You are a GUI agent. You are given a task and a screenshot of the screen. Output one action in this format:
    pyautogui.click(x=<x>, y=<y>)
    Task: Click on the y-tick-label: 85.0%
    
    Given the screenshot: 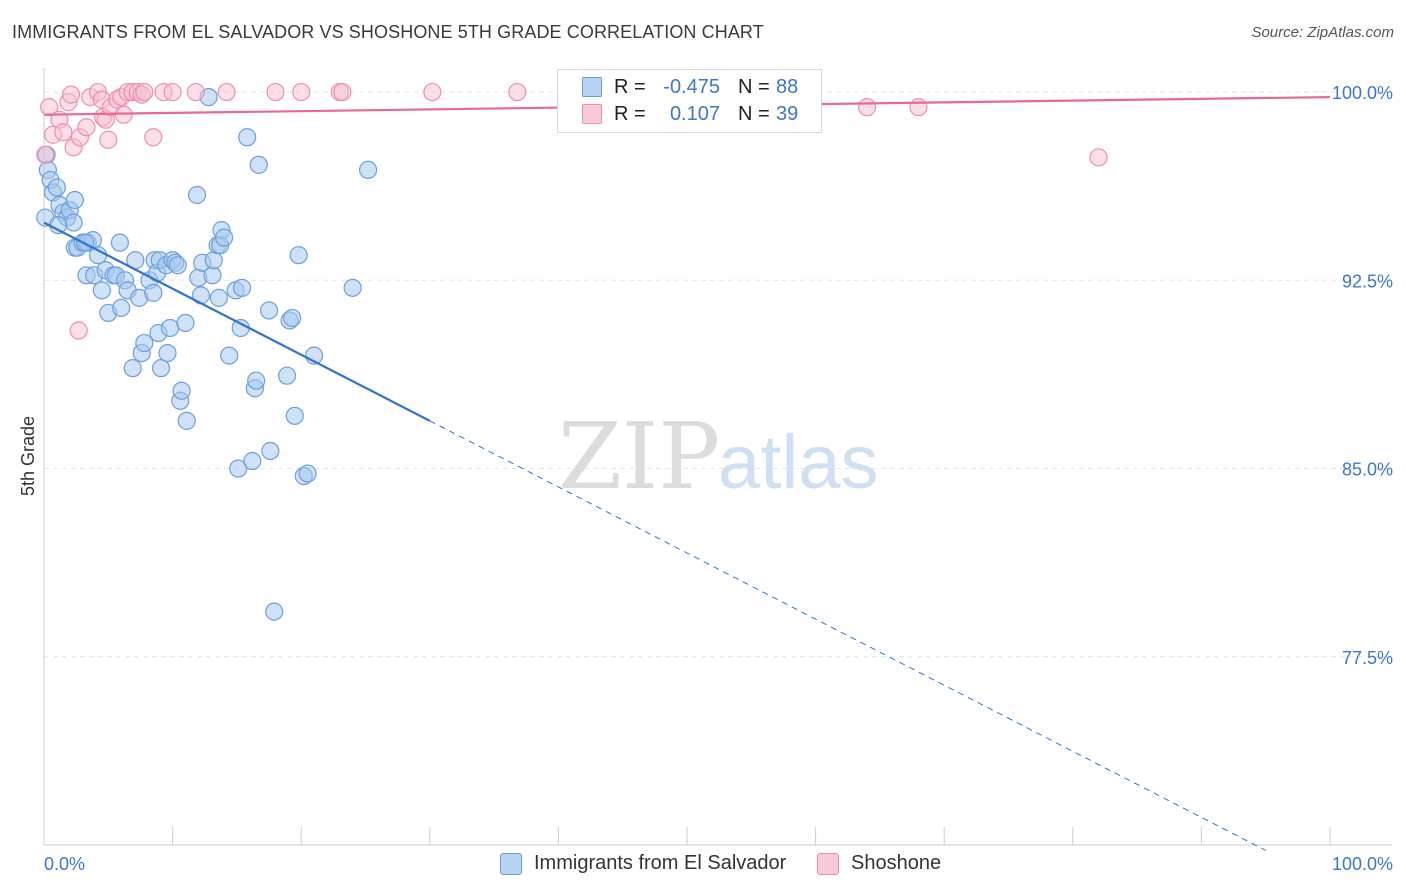 What is the action you would take?
    pyautogui.click(x=1367, y=470)
    